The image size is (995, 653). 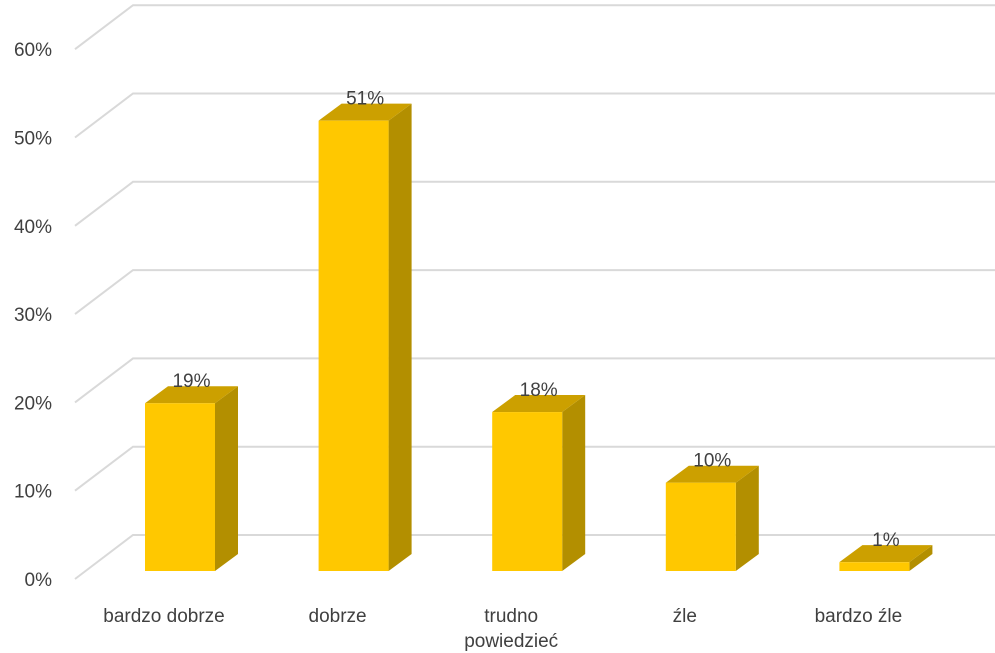 I want to click on category-label: dobrze, so click(x=338, y=616).